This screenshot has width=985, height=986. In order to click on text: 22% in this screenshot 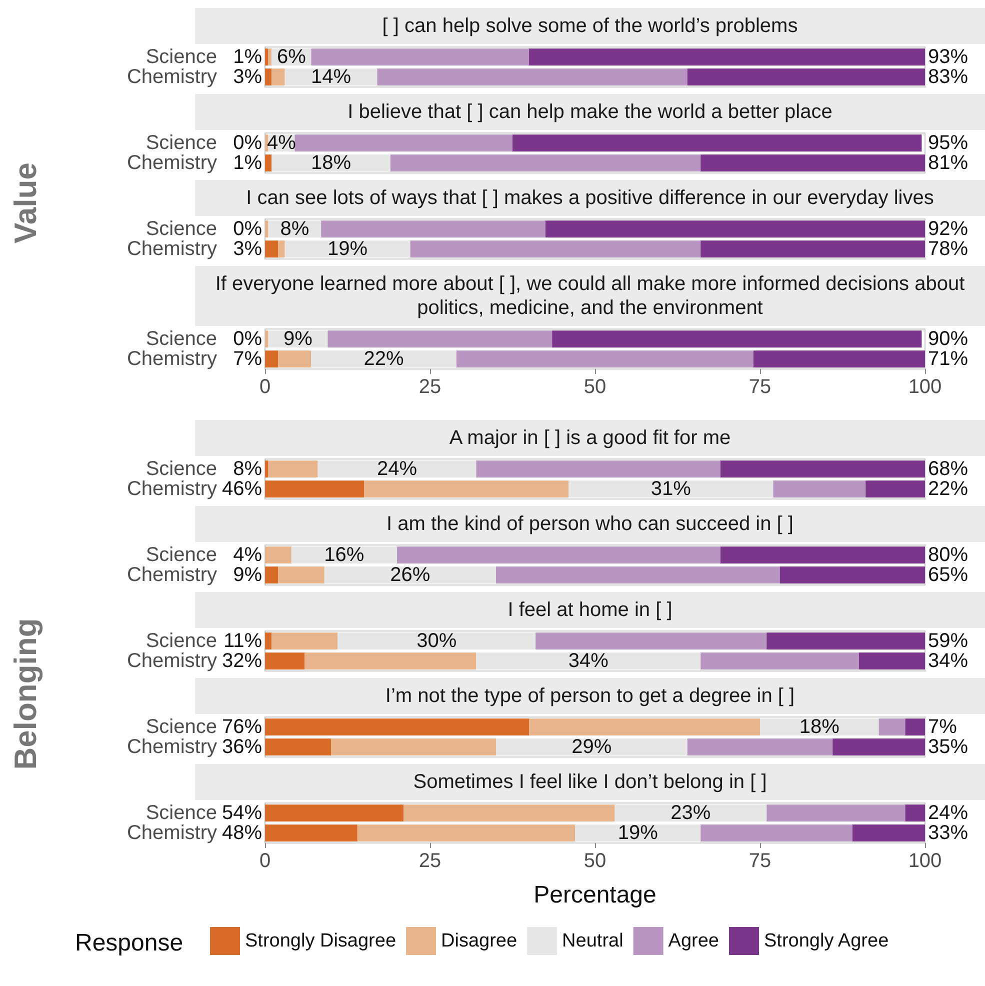, I will do `click(948, 489)`.